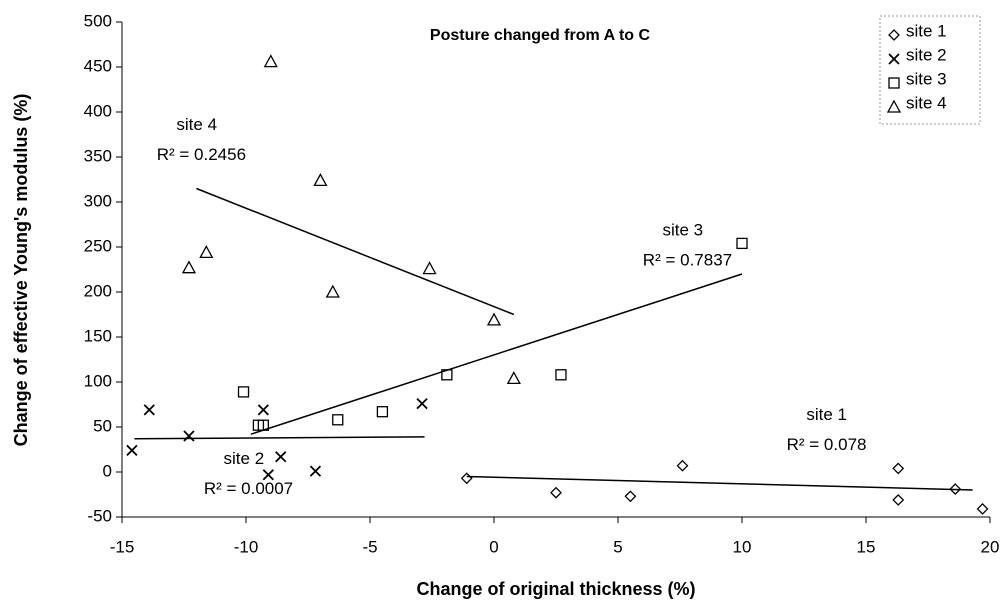 This screenshot has height=609, width=1008. Describe the element at coordinates (826, 414) in the screenshot. I see `annotation: site 1` at that location.